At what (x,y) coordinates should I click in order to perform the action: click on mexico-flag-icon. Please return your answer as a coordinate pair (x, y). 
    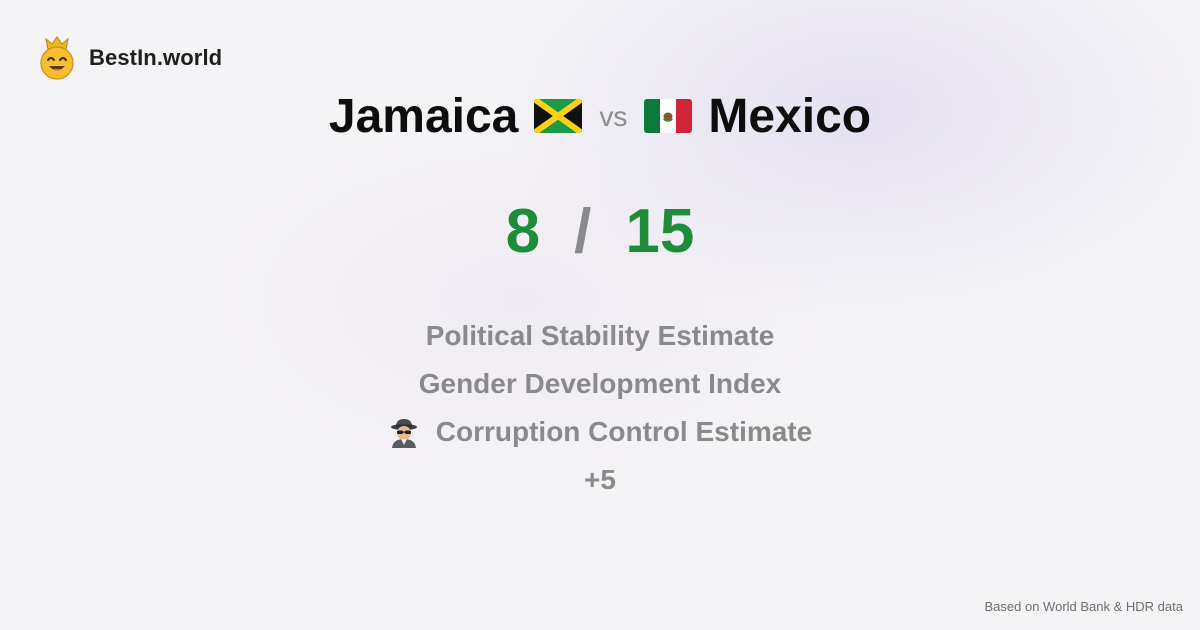
    Looking at the image, I should click on (668, 116).